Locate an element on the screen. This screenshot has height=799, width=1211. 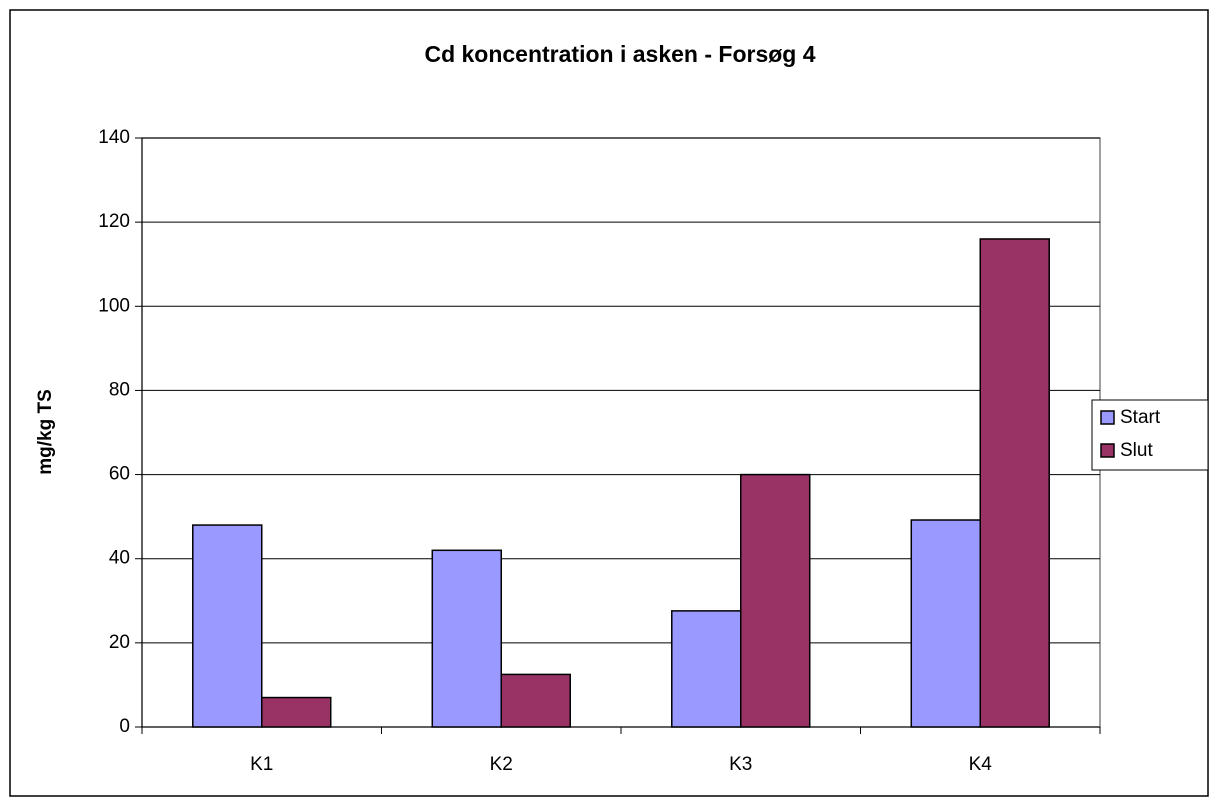
y-tick-label: 60 is located at coordinates (119, 474).